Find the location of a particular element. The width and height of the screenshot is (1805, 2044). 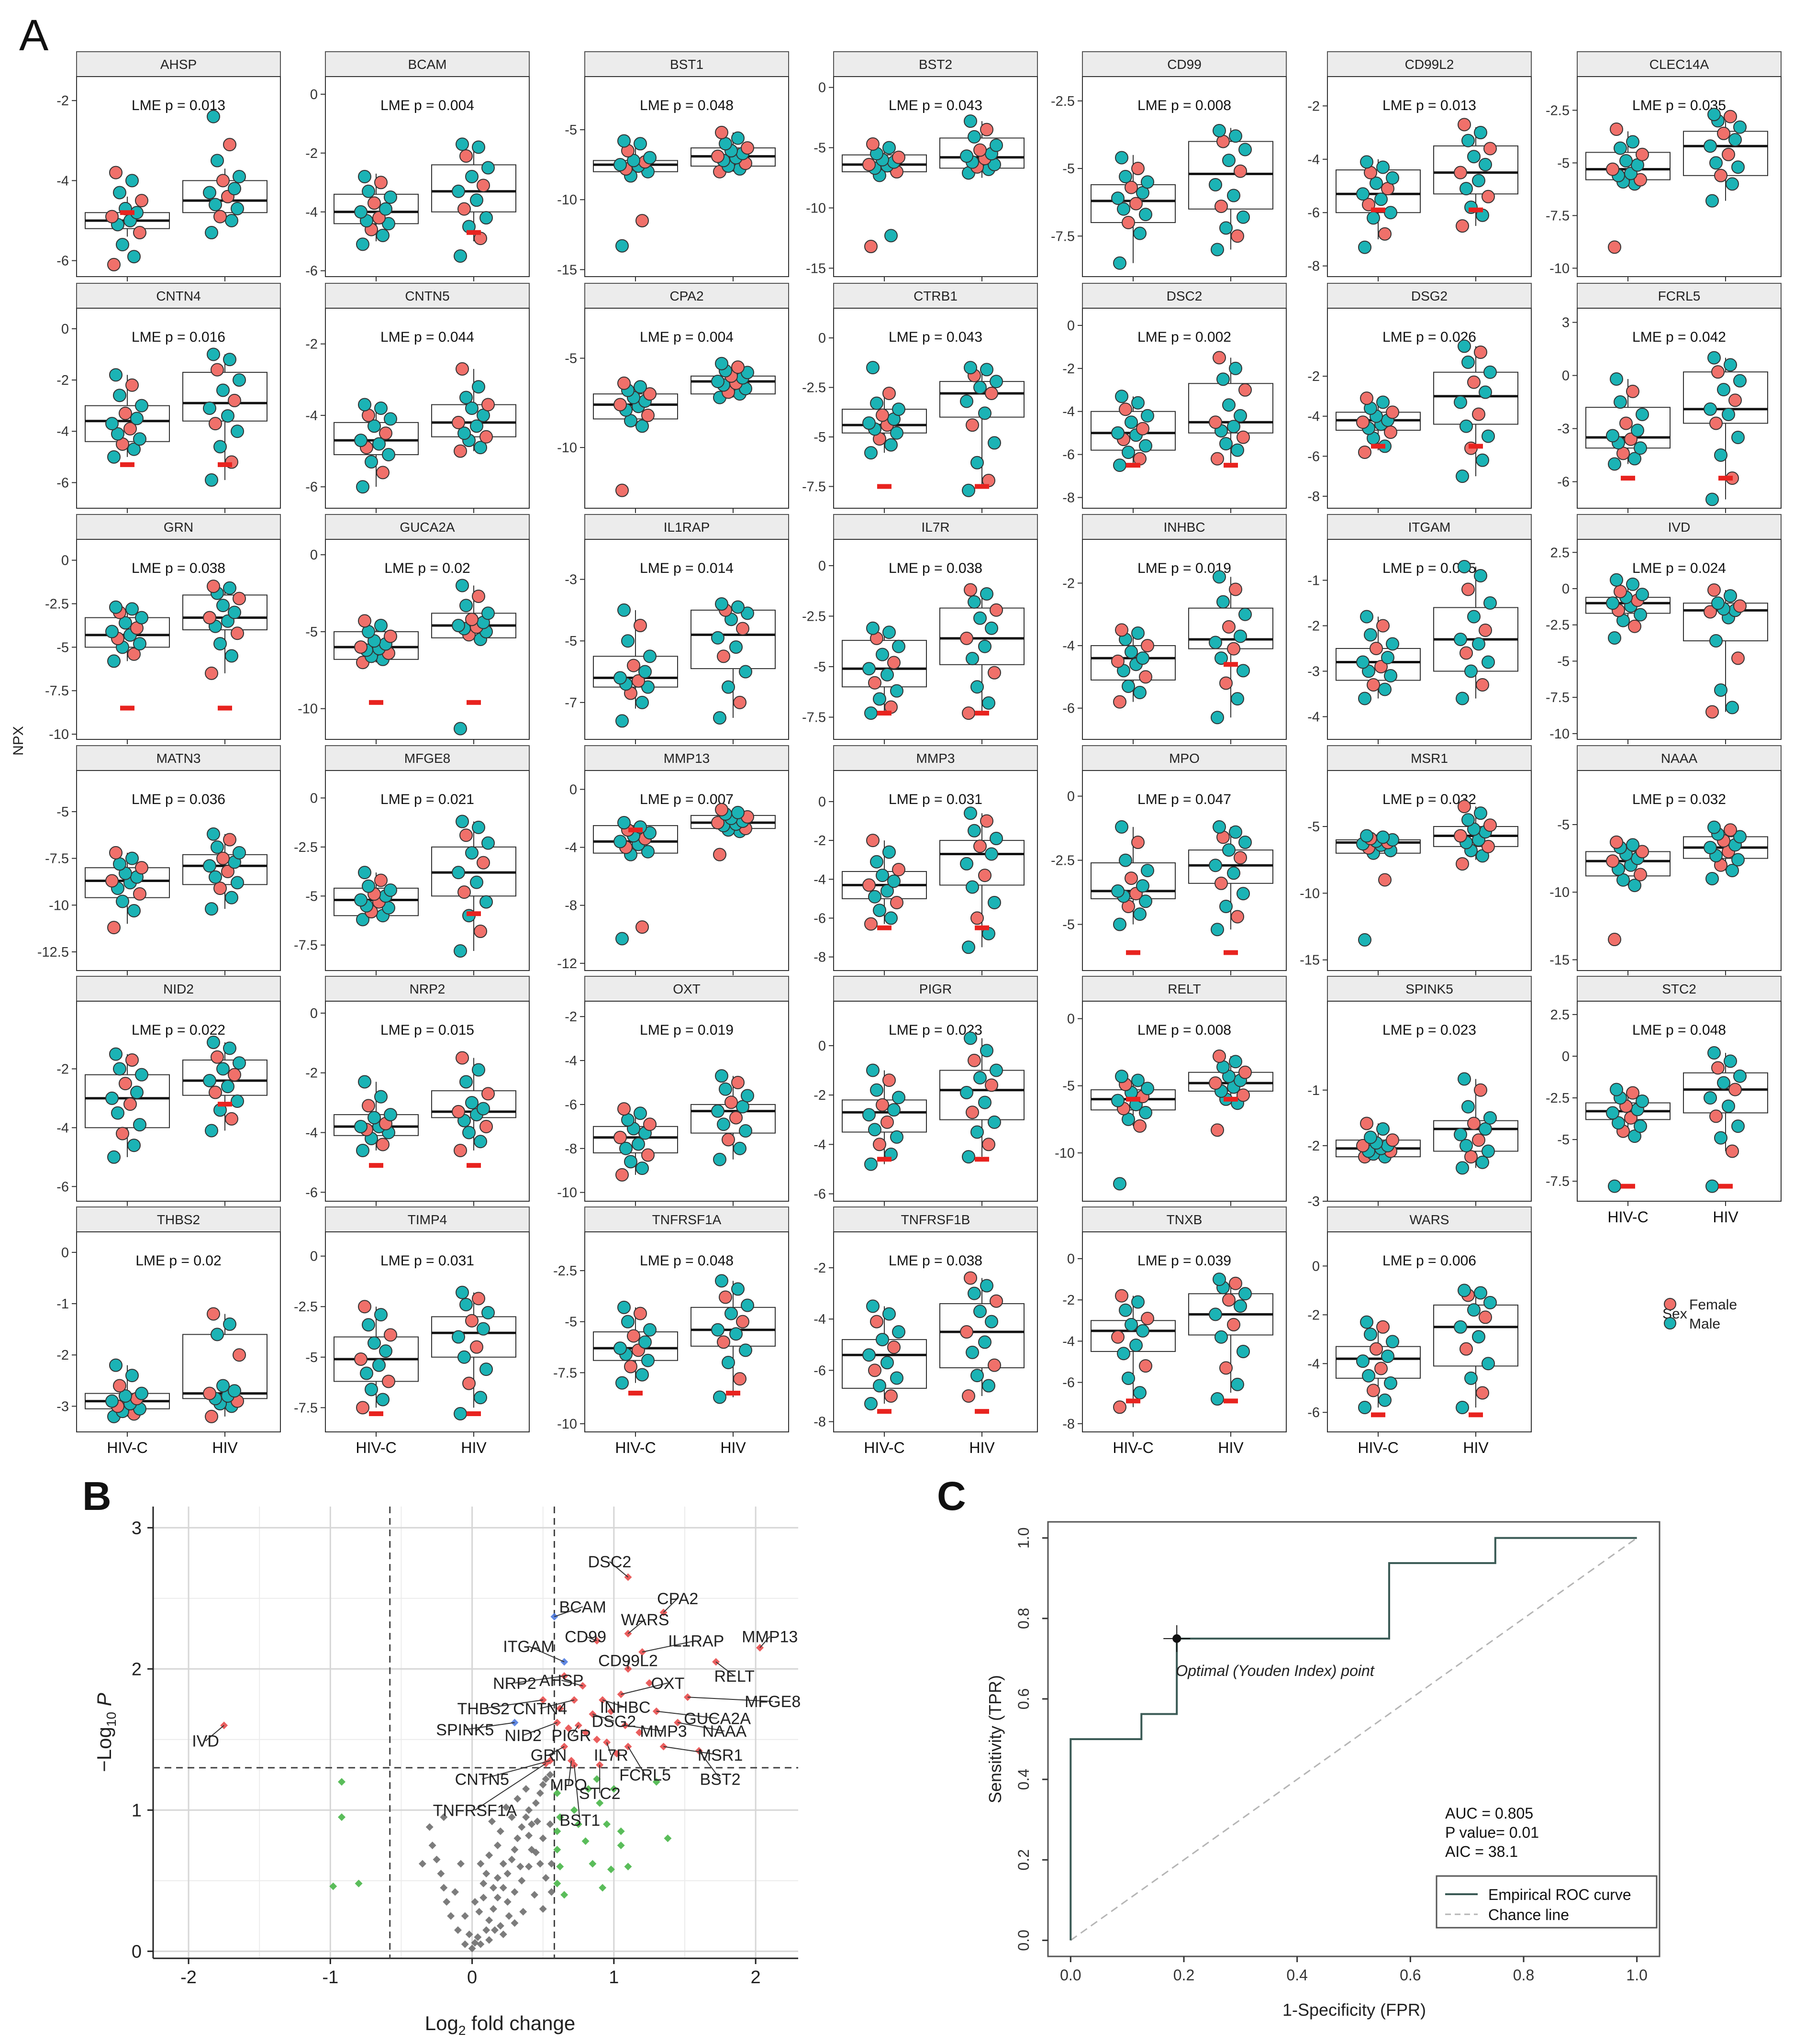

gene-label: THBS2 is located at coordinates (484, 1709).